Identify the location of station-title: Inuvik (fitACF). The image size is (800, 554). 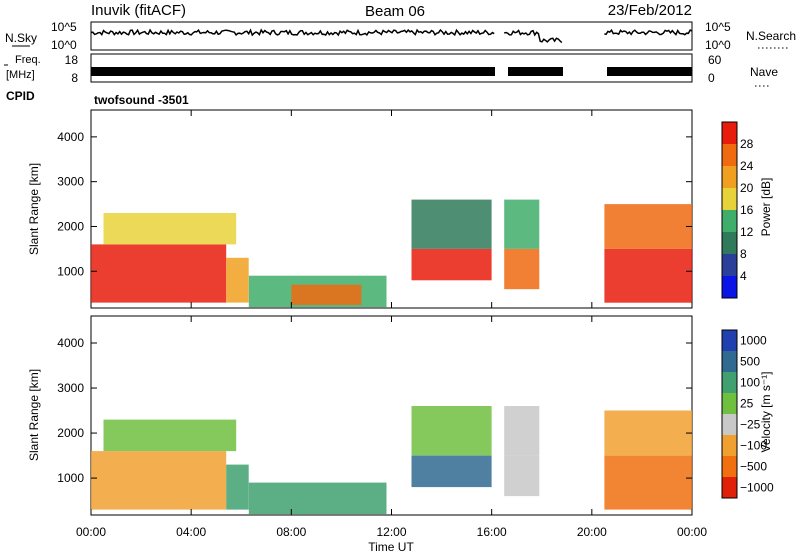
(138, 10).